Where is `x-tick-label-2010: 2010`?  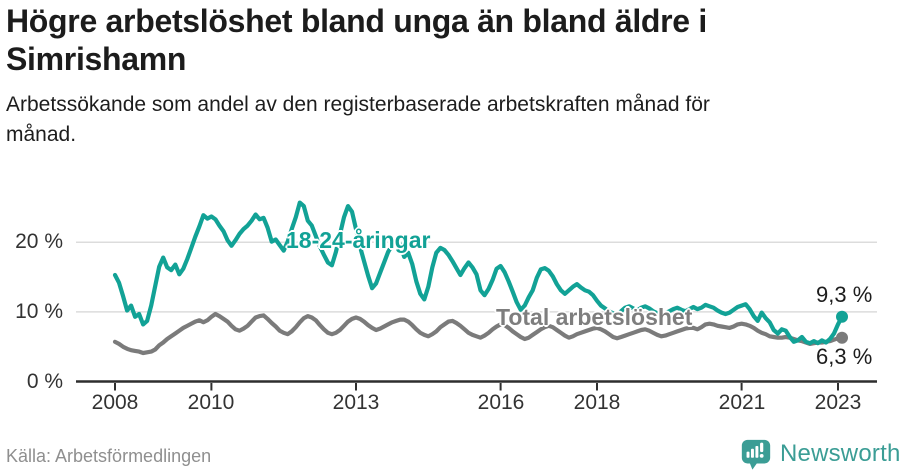 x-tick-label-2010: 2010 is located at coordinates (211, 402).